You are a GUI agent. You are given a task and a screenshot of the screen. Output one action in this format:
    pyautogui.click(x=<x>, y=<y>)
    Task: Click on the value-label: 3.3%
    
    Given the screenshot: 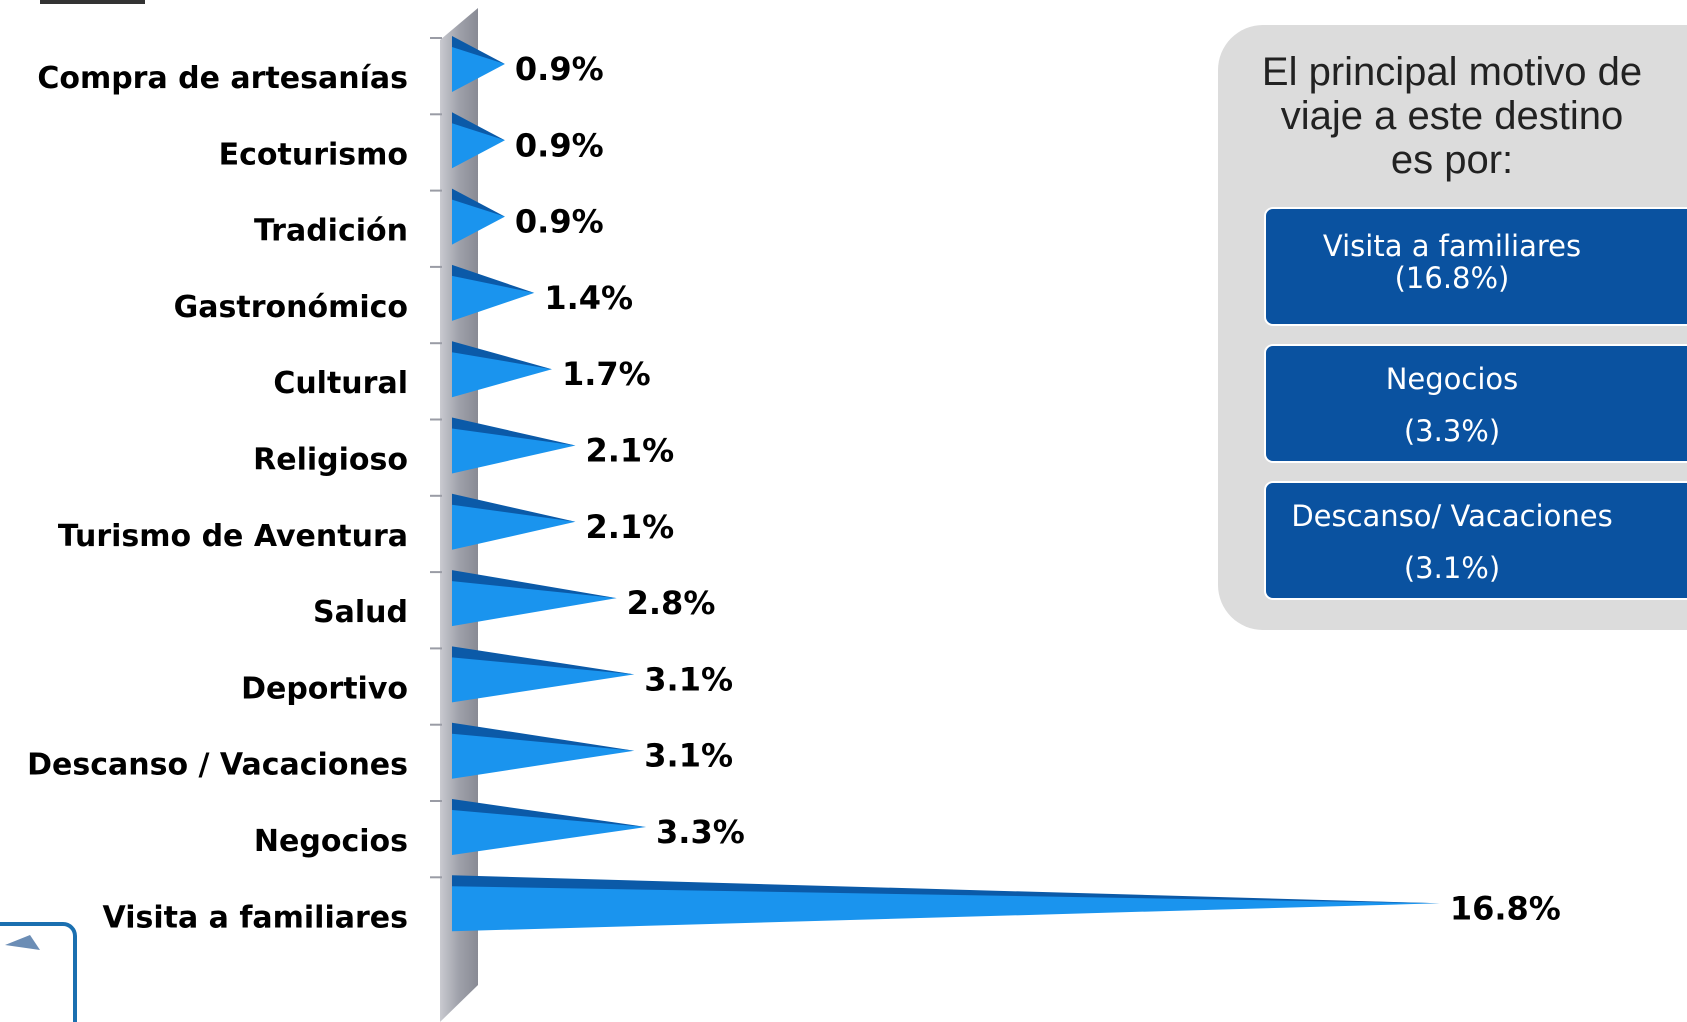 What is the action you would take?
    pyautogui.click(x=700, y=832)
    